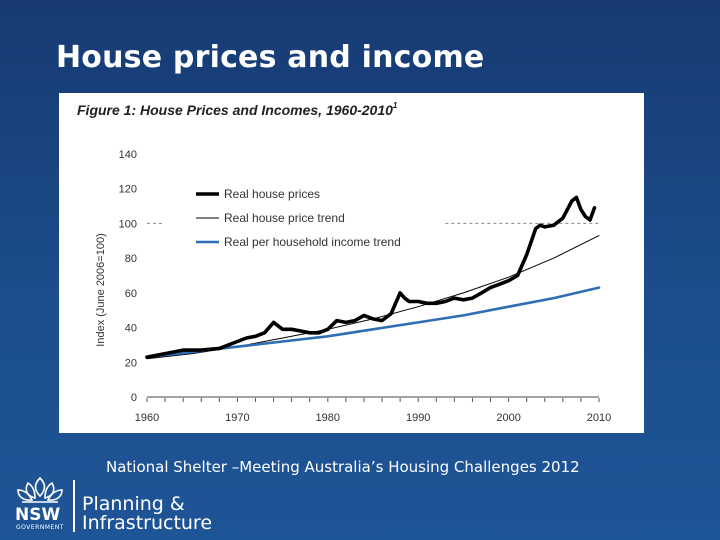  I want to click on y-tick-label: 40, so click(131, 329).